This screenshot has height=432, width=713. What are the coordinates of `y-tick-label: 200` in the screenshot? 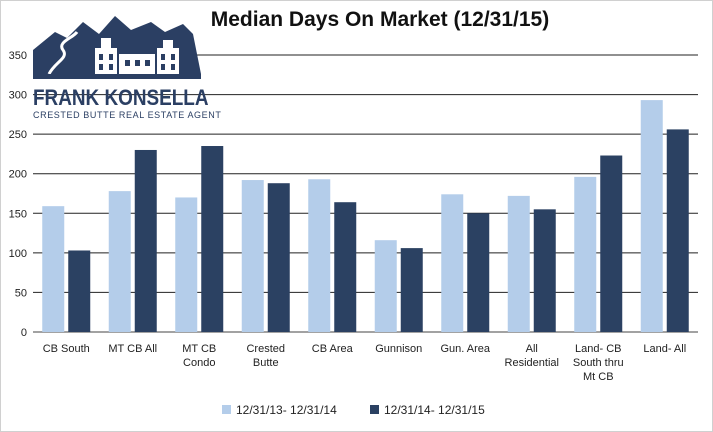 It's located at (18, 175).